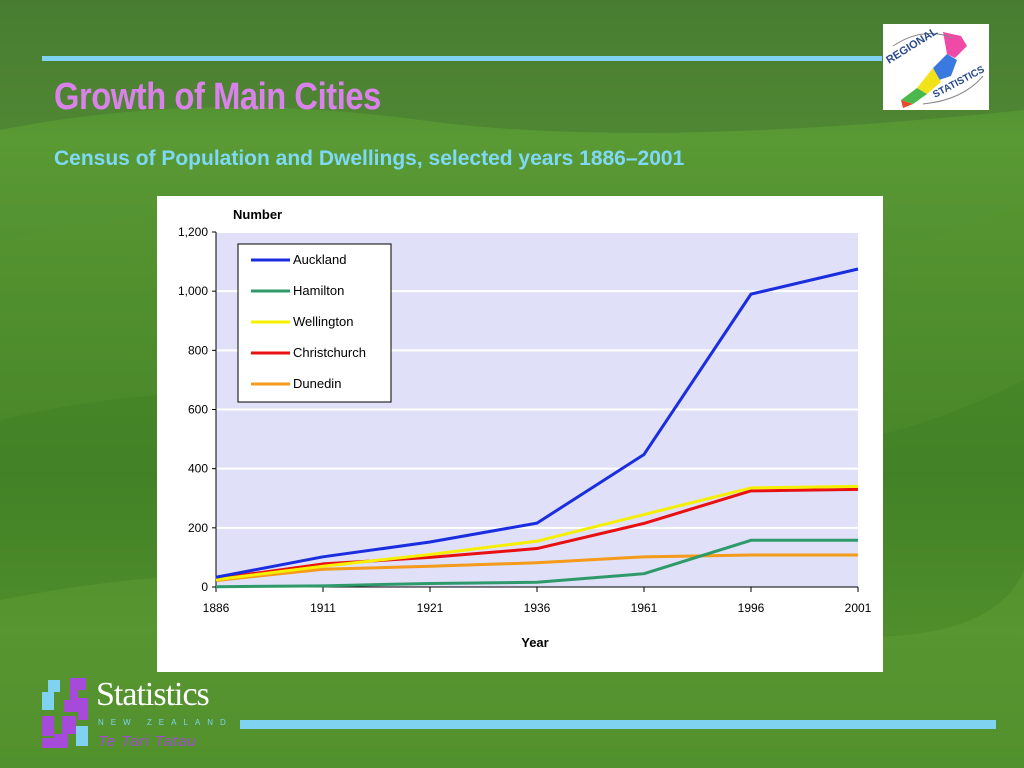 The height and width of the screenshot is (768, 1024). Describe the element at coordinates (536, 567) in the screenshot. I see `series-line-dunedin` at that location.